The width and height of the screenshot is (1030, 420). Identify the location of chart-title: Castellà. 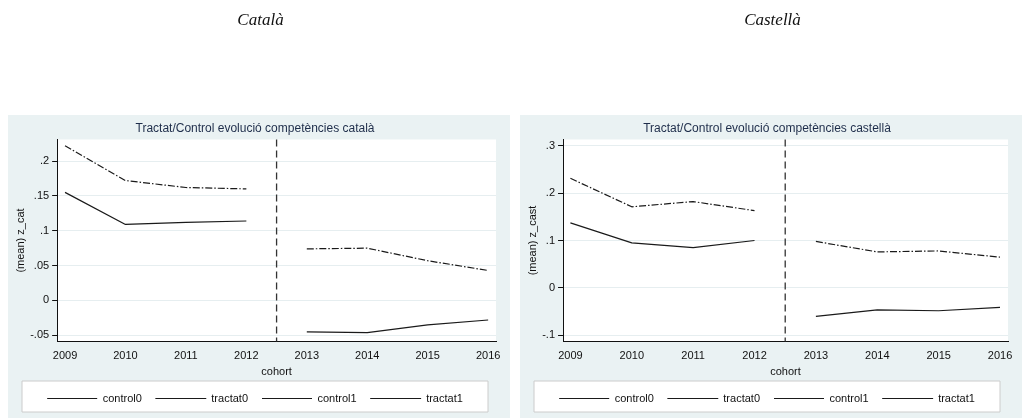
(772, 20).